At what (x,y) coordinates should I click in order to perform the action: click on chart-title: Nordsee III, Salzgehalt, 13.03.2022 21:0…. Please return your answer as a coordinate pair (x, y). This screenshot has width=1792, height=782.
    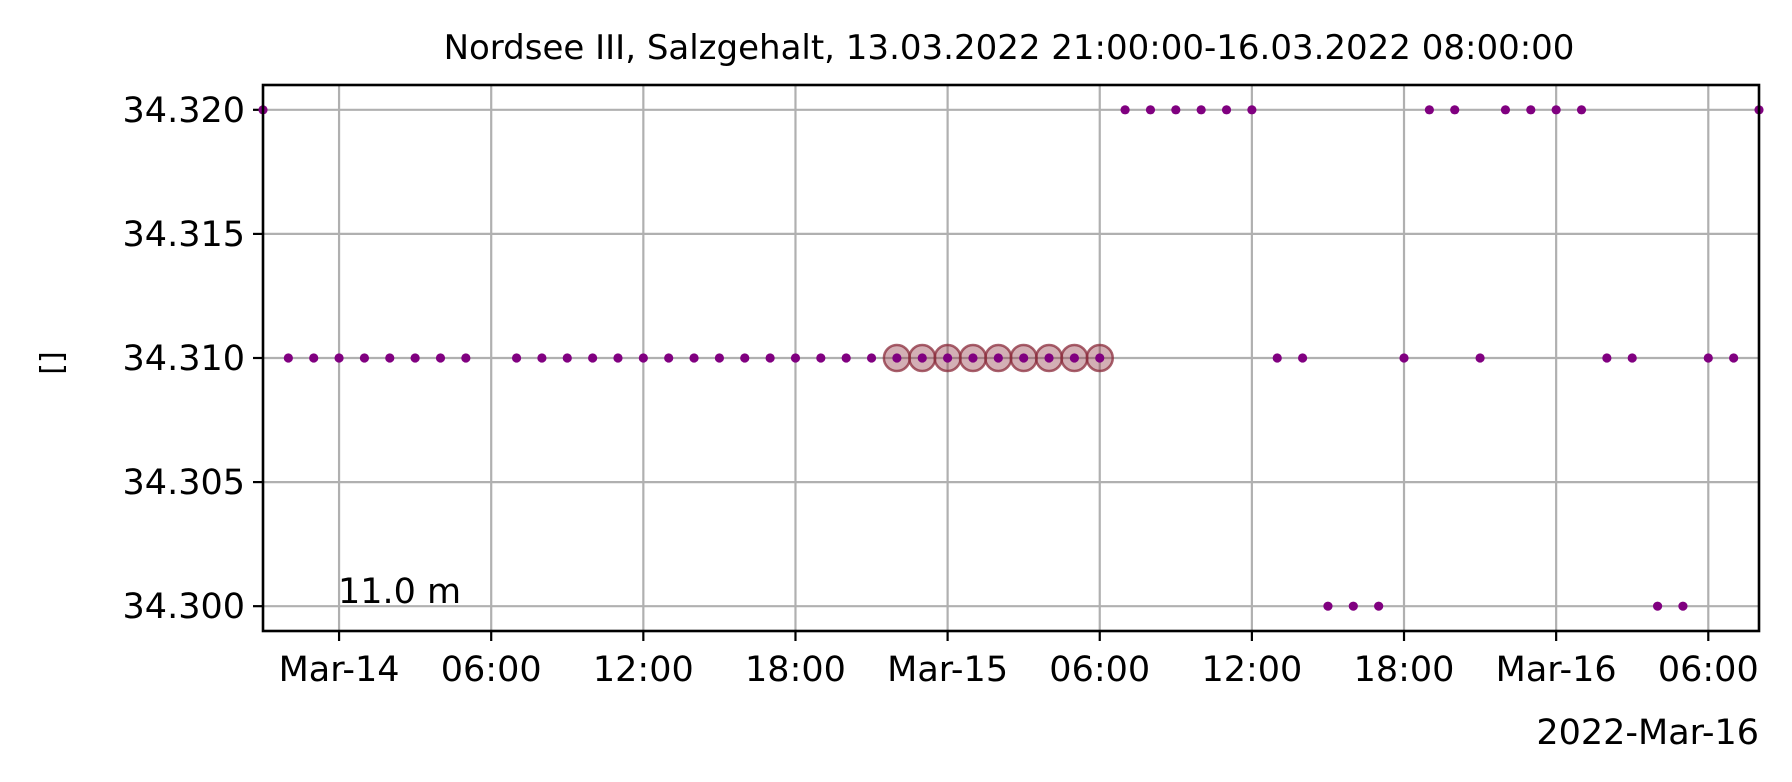
    Looking at the image, I should click on (1009, 48).